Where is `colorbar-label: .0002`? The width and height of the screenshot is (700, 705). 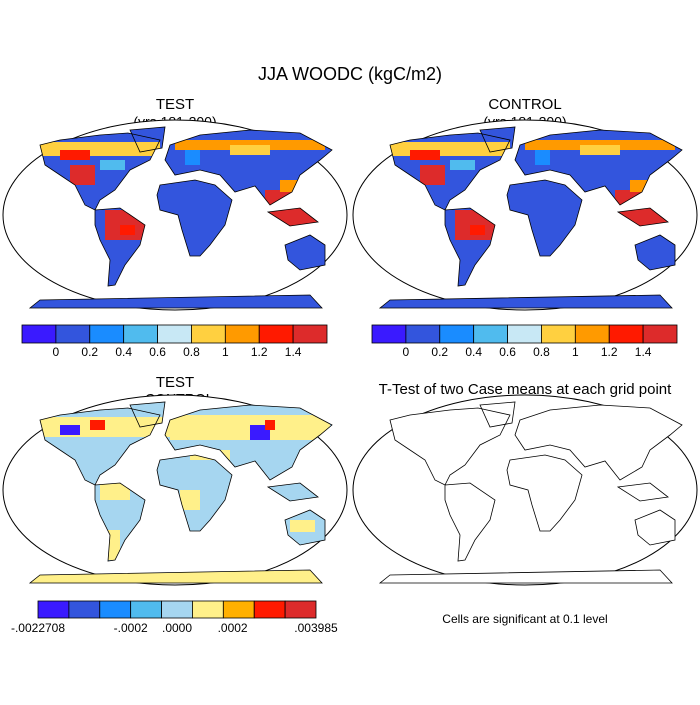 colorbar-label: .0002 is located at coordinates (233, 628).